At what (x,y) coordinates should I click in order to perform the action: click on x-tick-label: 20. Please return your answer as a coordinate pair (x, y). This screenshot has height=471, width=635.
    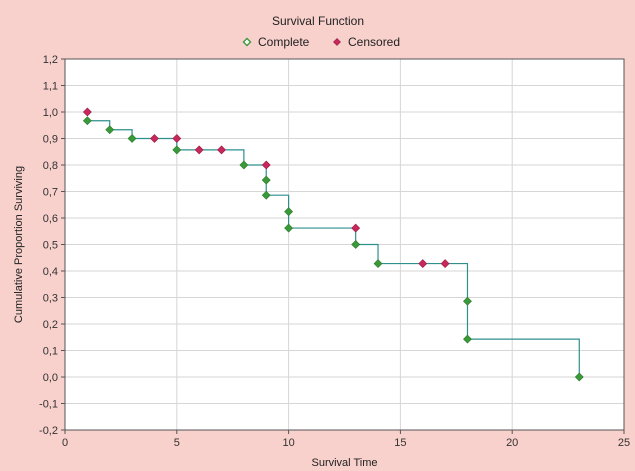
    Looking at the image, I should click on (512, 443).